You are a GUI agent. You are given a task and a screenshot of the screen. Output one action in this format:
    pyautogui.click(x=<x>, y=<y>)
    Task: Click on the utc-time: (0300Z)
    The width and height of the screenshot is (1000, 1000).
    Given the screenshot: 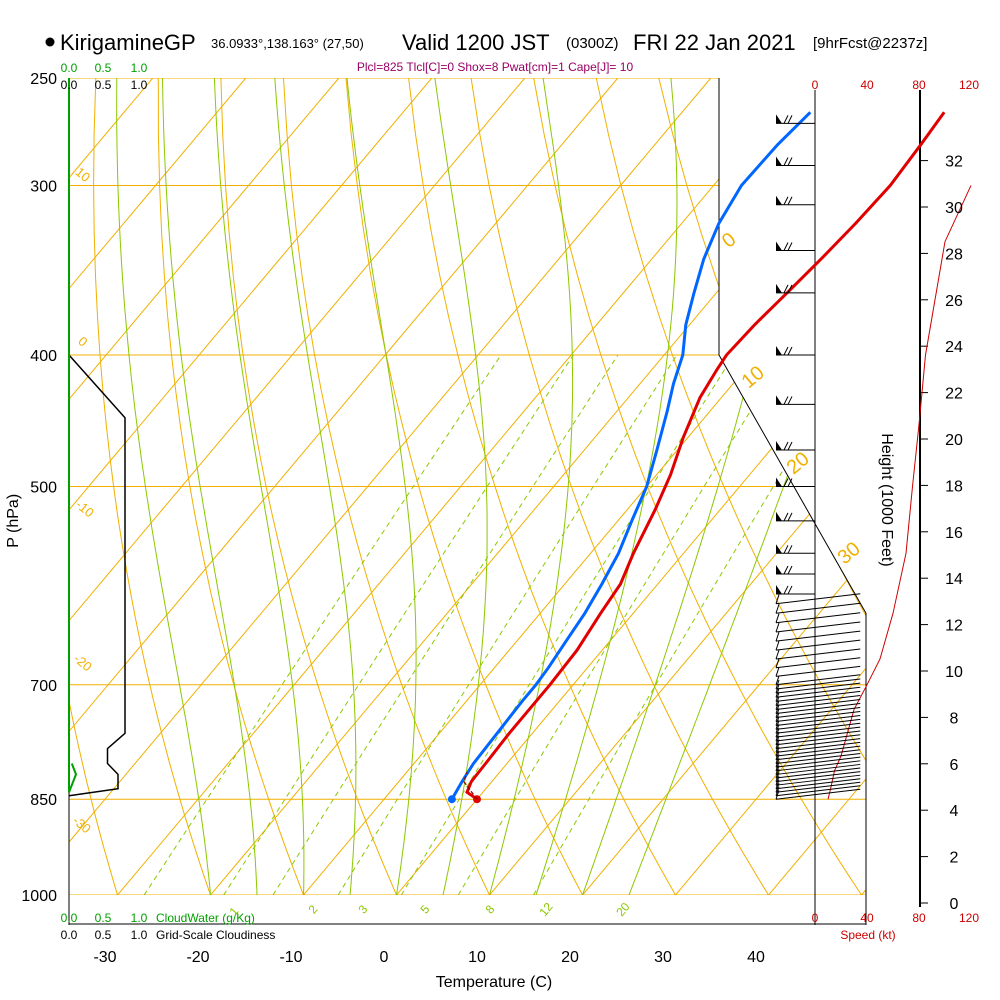 What is the action you would take?
    pyautogui.click(x=592, y=43)
    